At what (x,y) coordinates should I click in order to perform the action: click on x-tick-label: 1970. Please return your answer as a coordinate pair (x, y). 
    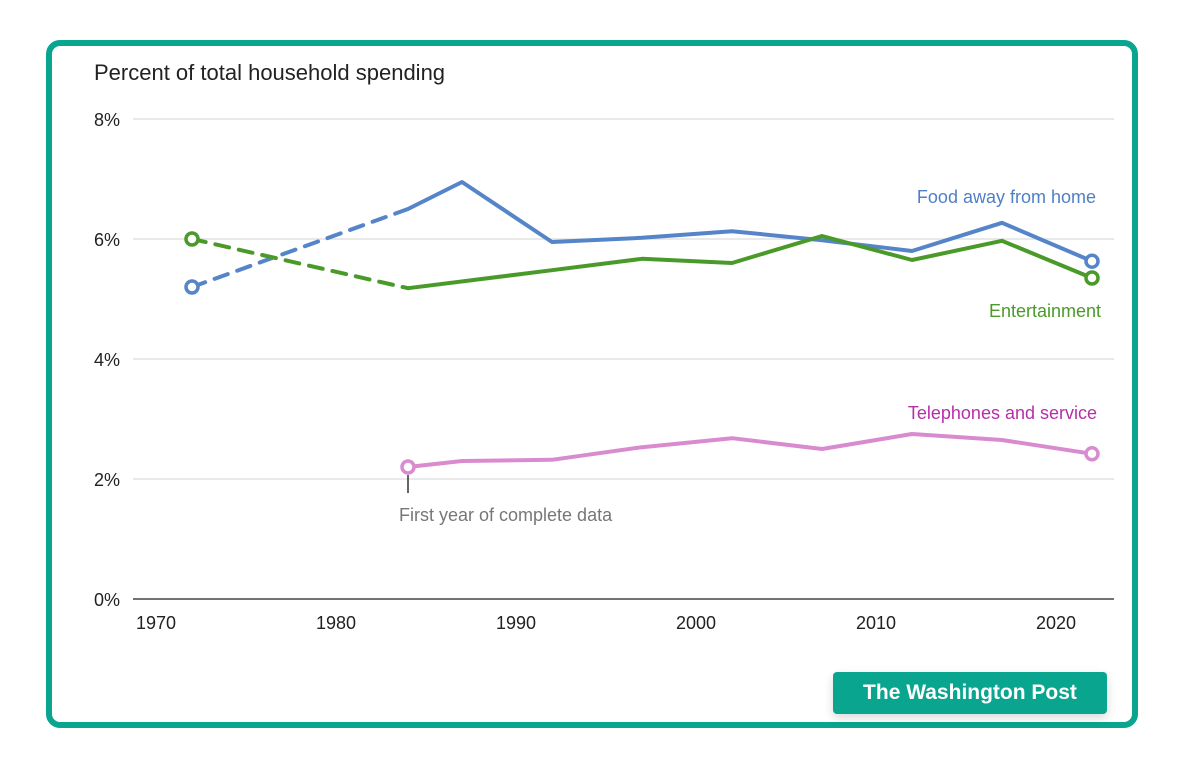
    Looking at the image, I should click on (156, 623).